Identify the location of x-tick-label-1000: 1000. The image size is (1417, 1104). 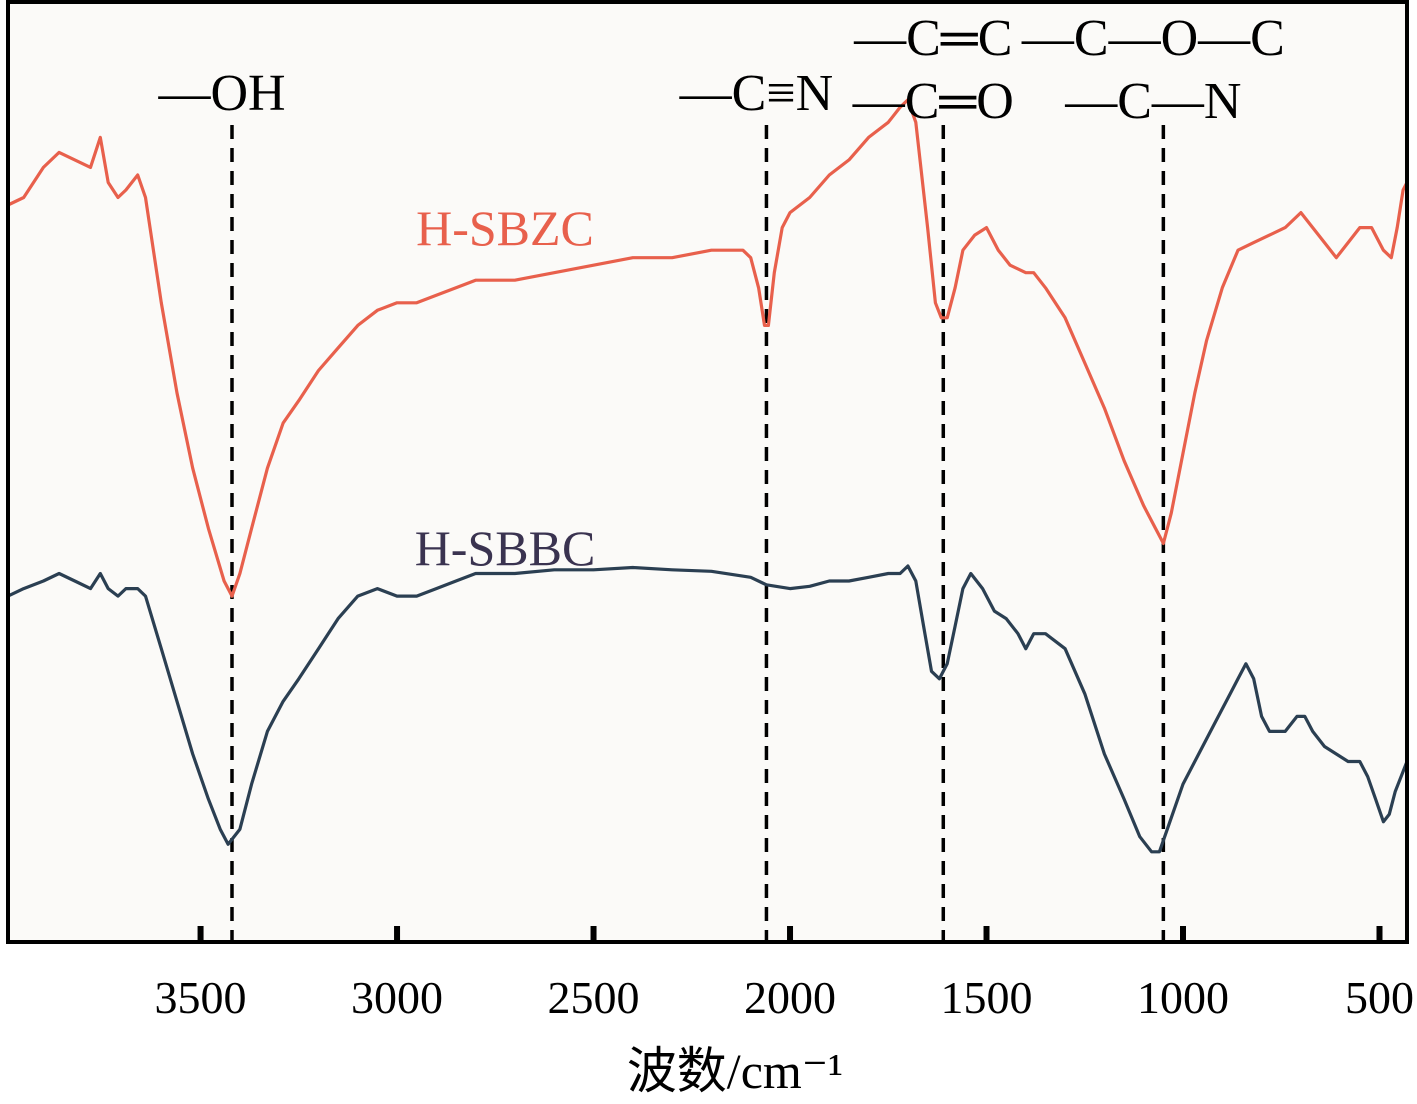
(1183, 997).